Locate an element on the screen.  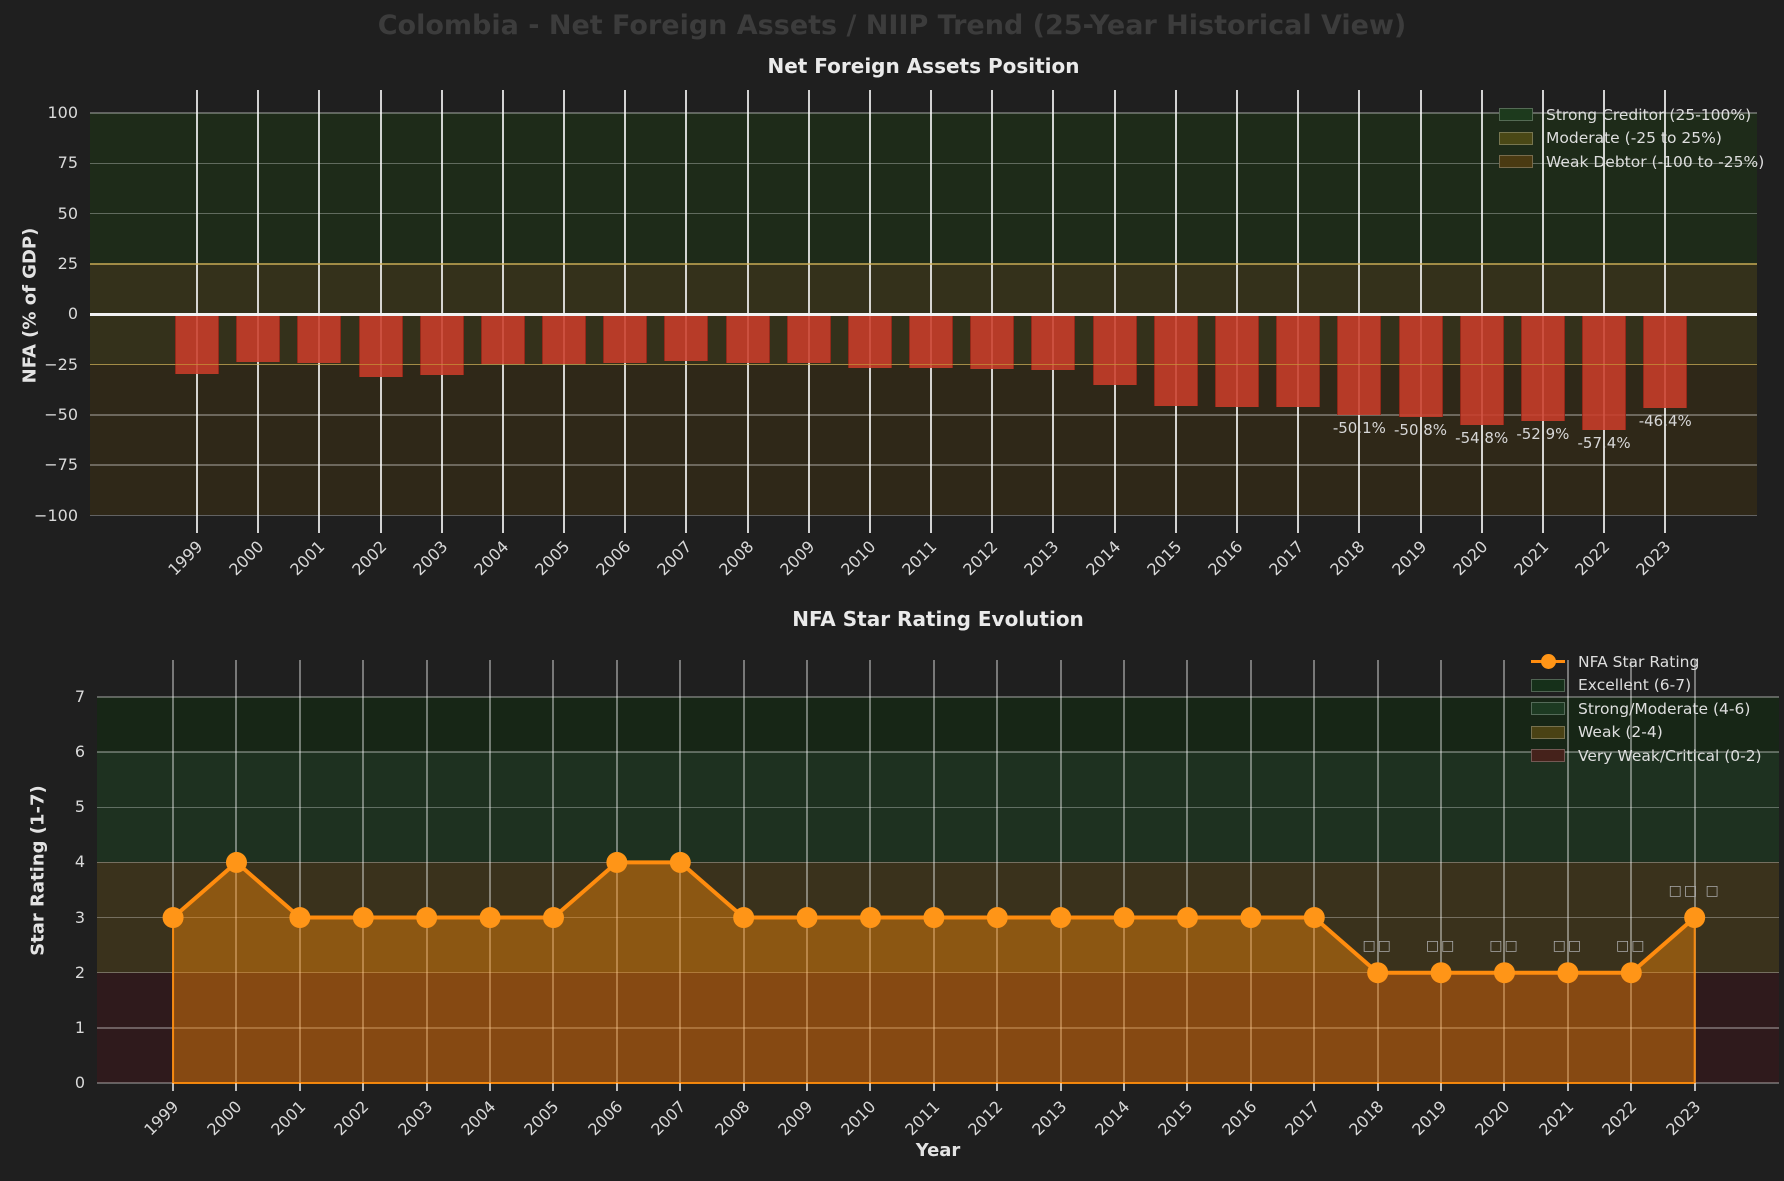
band-boundary-line is located at coordinates (923, 264).